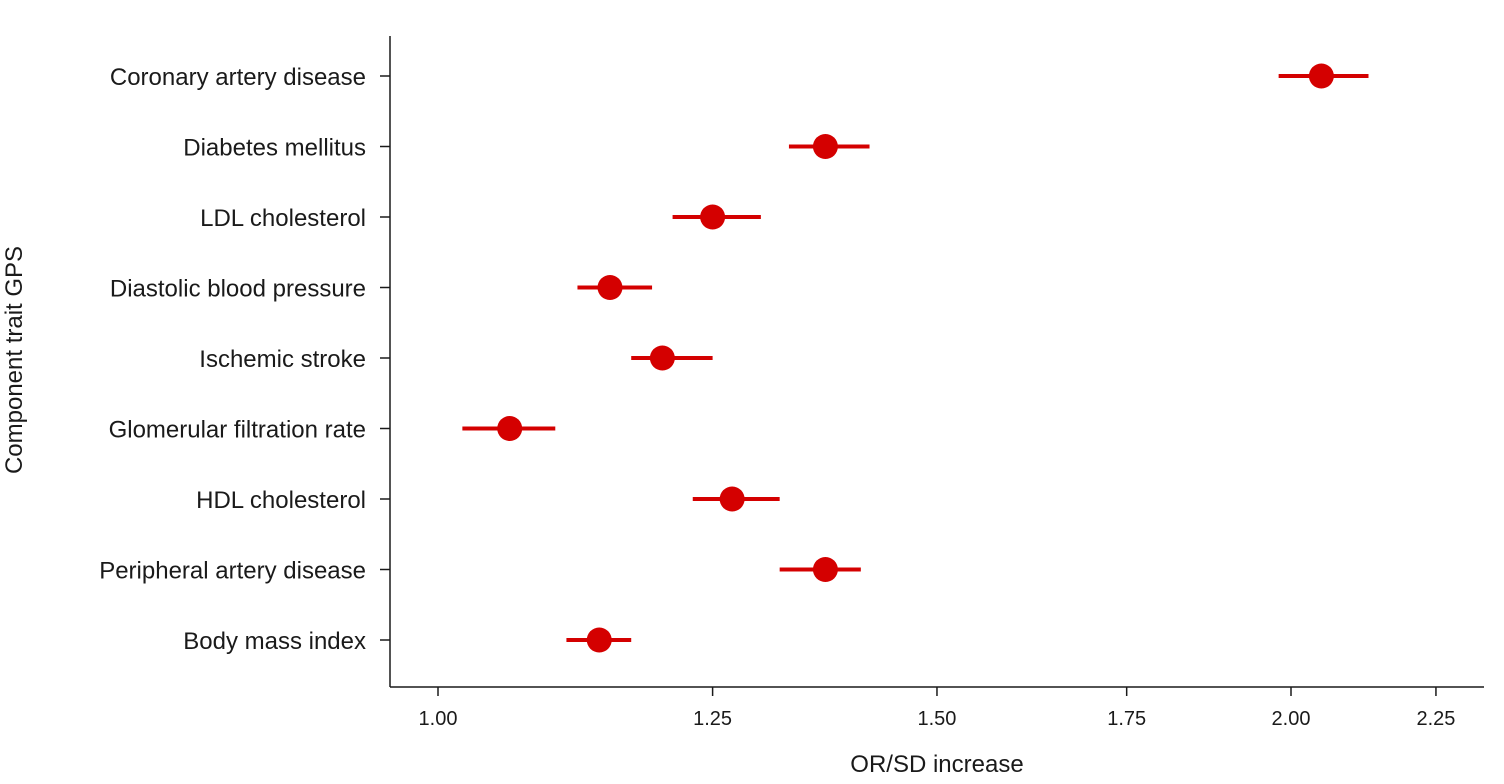 Image resolution: width=1504 pixels, height=784 pixels. I want to click on x-axis-ticks: 1.00 1.25 1.50 1.75 2.00 2.25, so click(937, 708).